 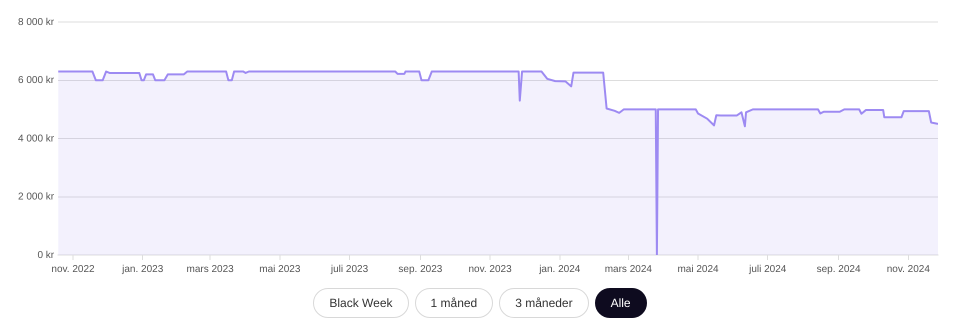 I want to click on y-tick-label: 0 kr, so click(x=46, y=255).